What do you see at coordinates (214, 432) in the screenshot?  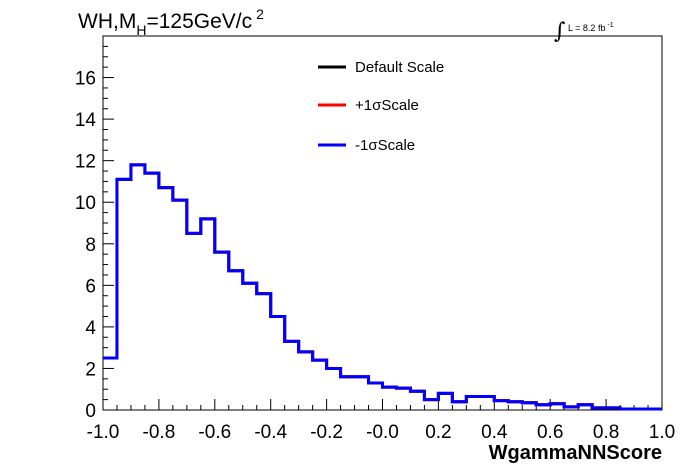 I see `x-tick-label: -0.6` at bounding box center [214, 432].